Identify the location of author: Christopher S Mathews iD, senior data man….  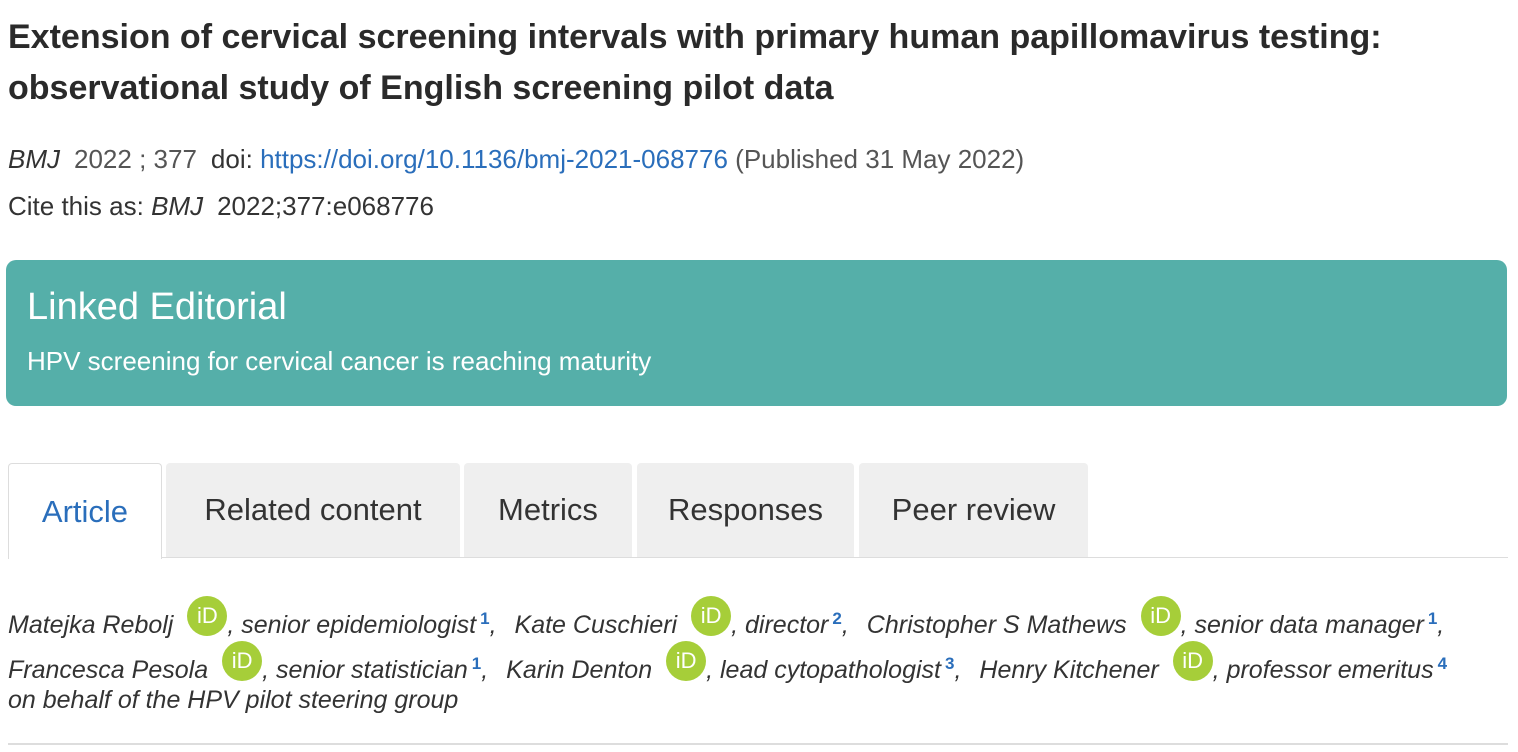
(1155, 618).